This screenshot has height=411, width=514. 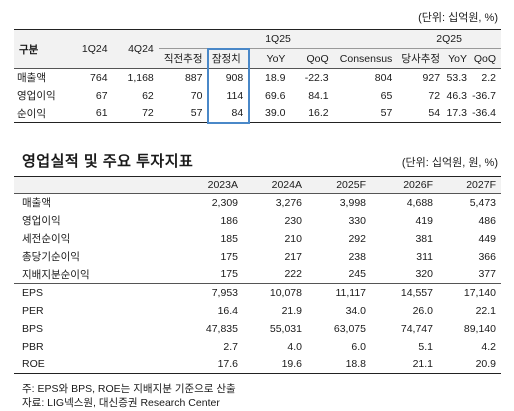 I want to click on cell: 449, so click(x=487, y=238).